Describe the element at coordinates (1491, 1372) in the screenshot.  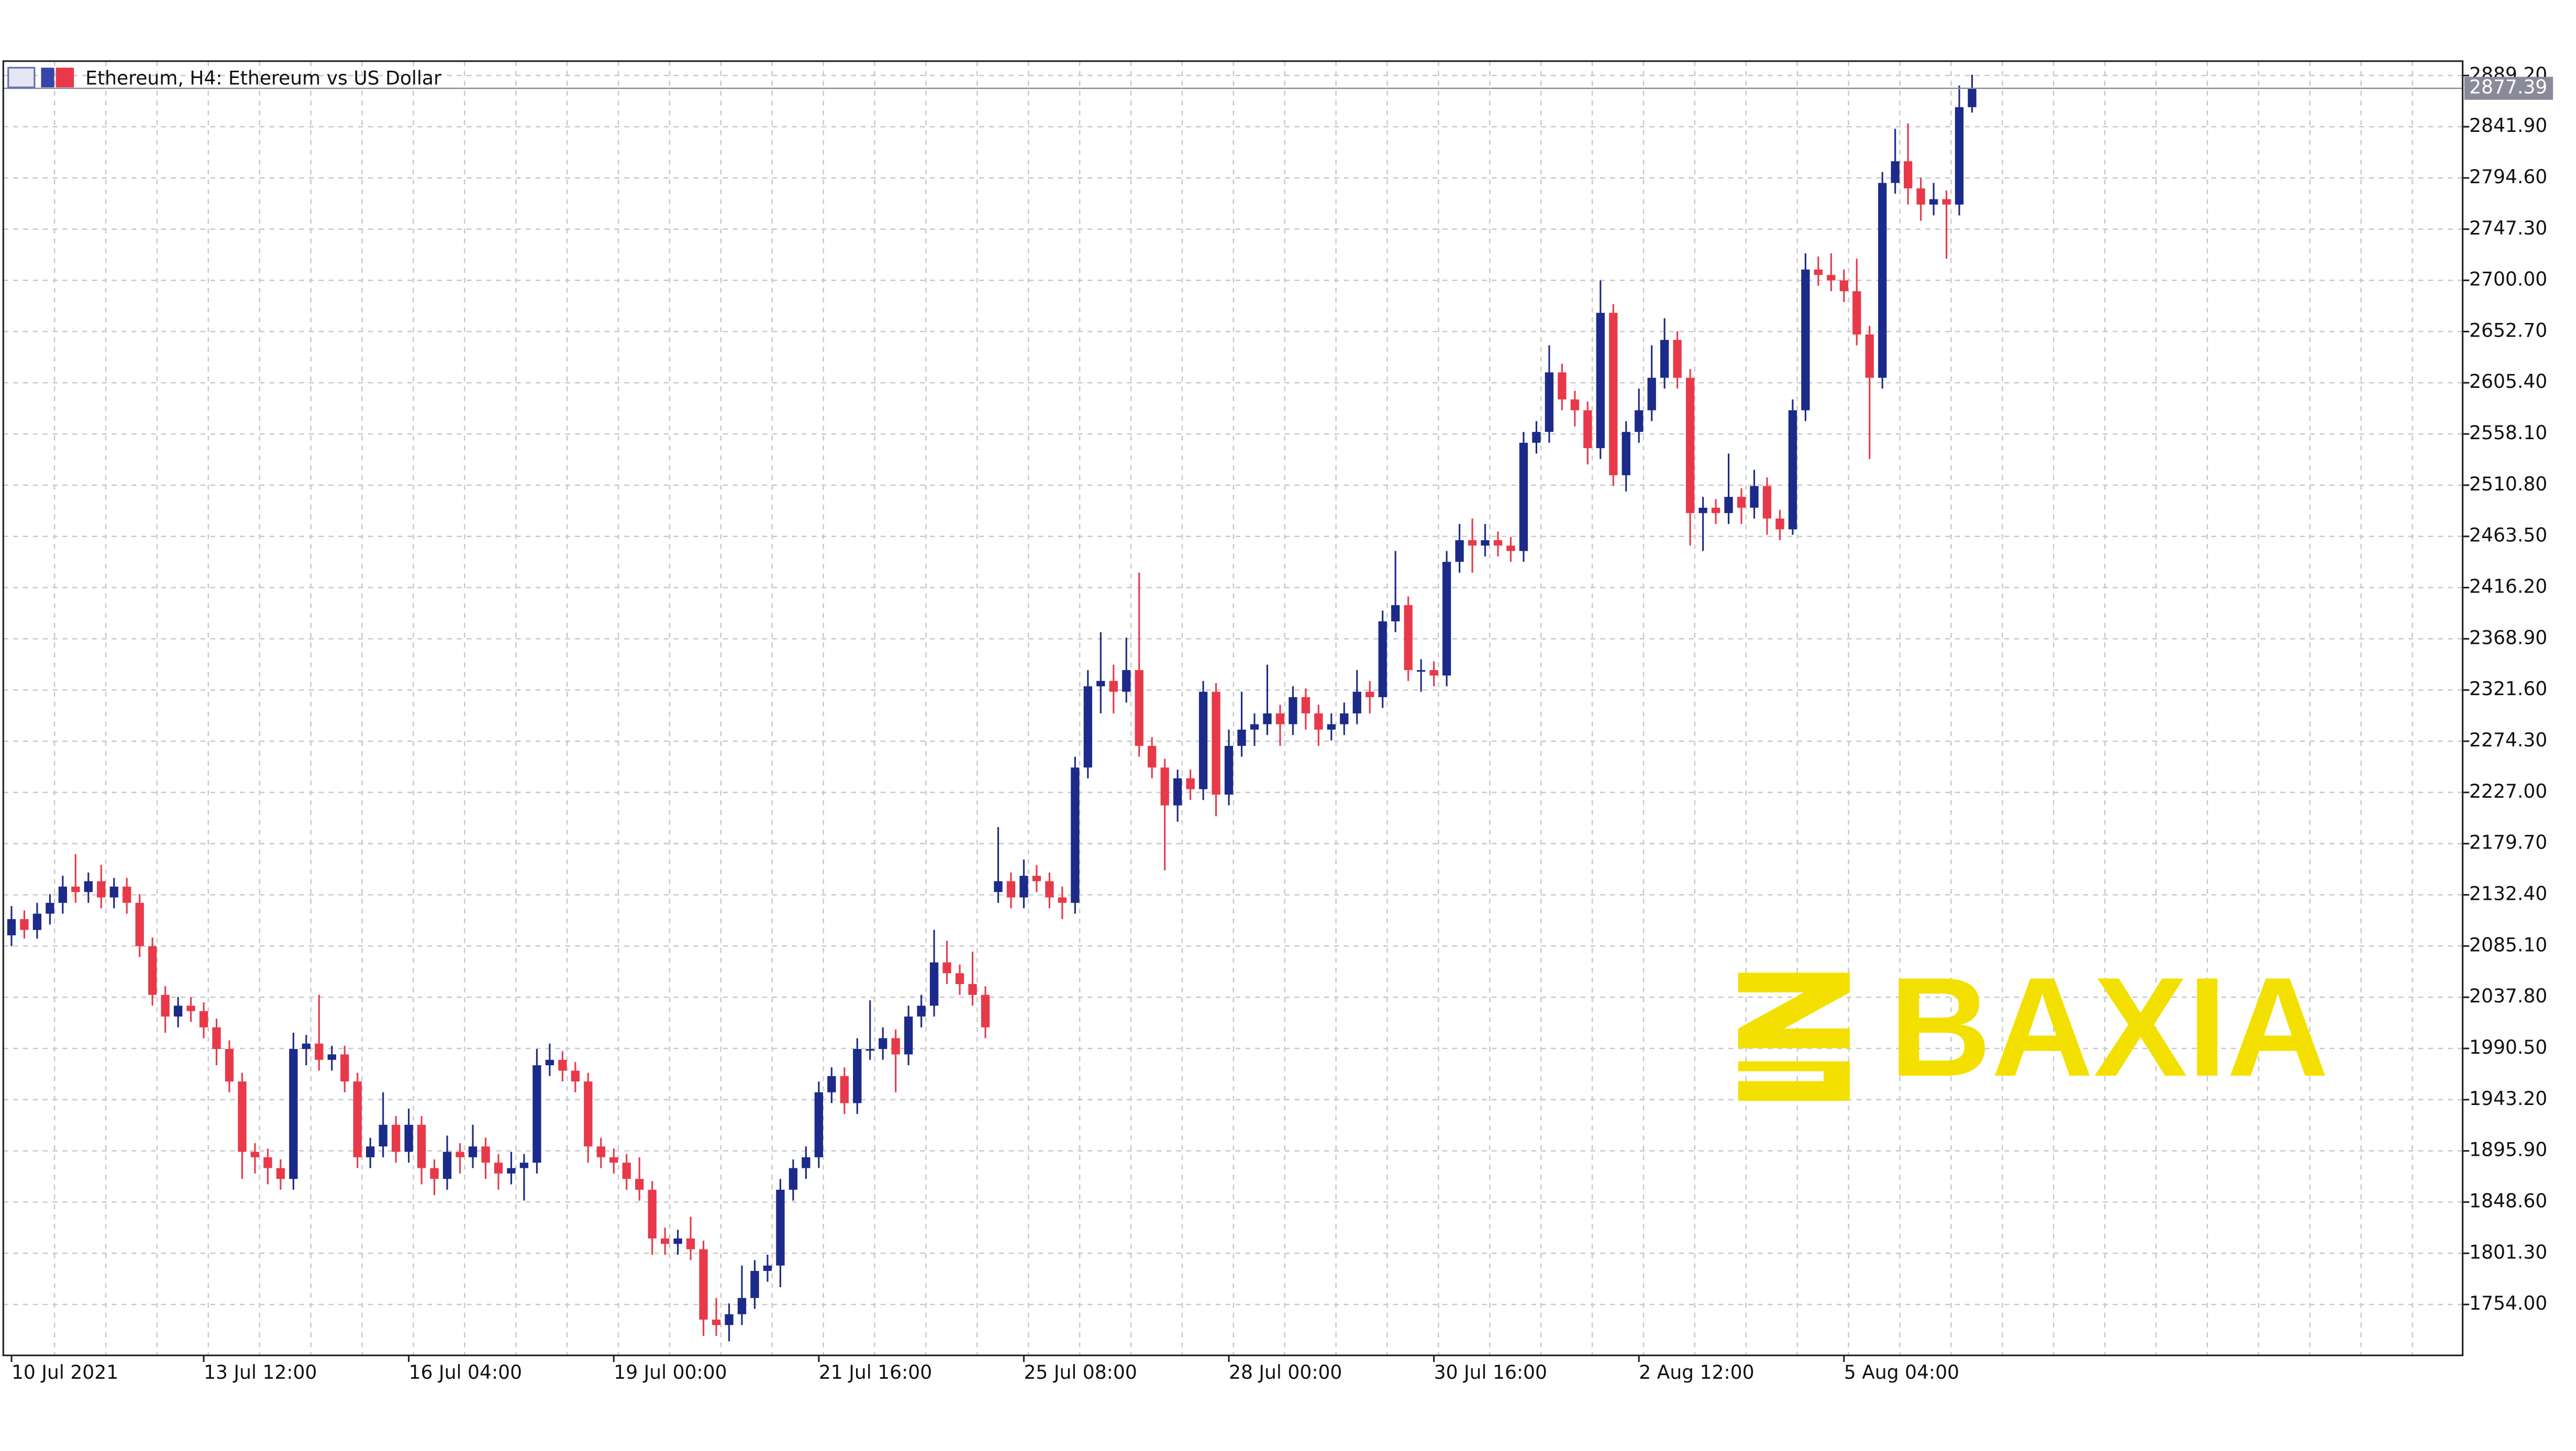
I see `x-tick-label: 30 Jul 16:00` at that location.